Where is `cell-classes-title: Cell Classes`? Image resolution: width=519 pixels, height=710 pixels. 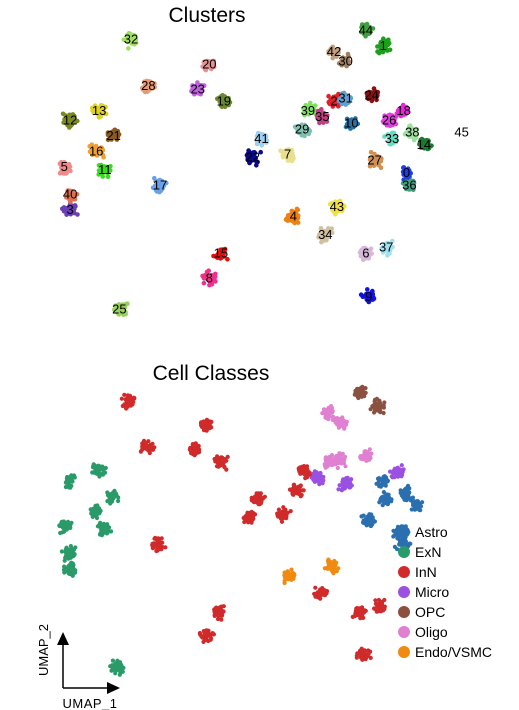 cell-classes-title: Cell Classes is located at coordinates (211, 373).